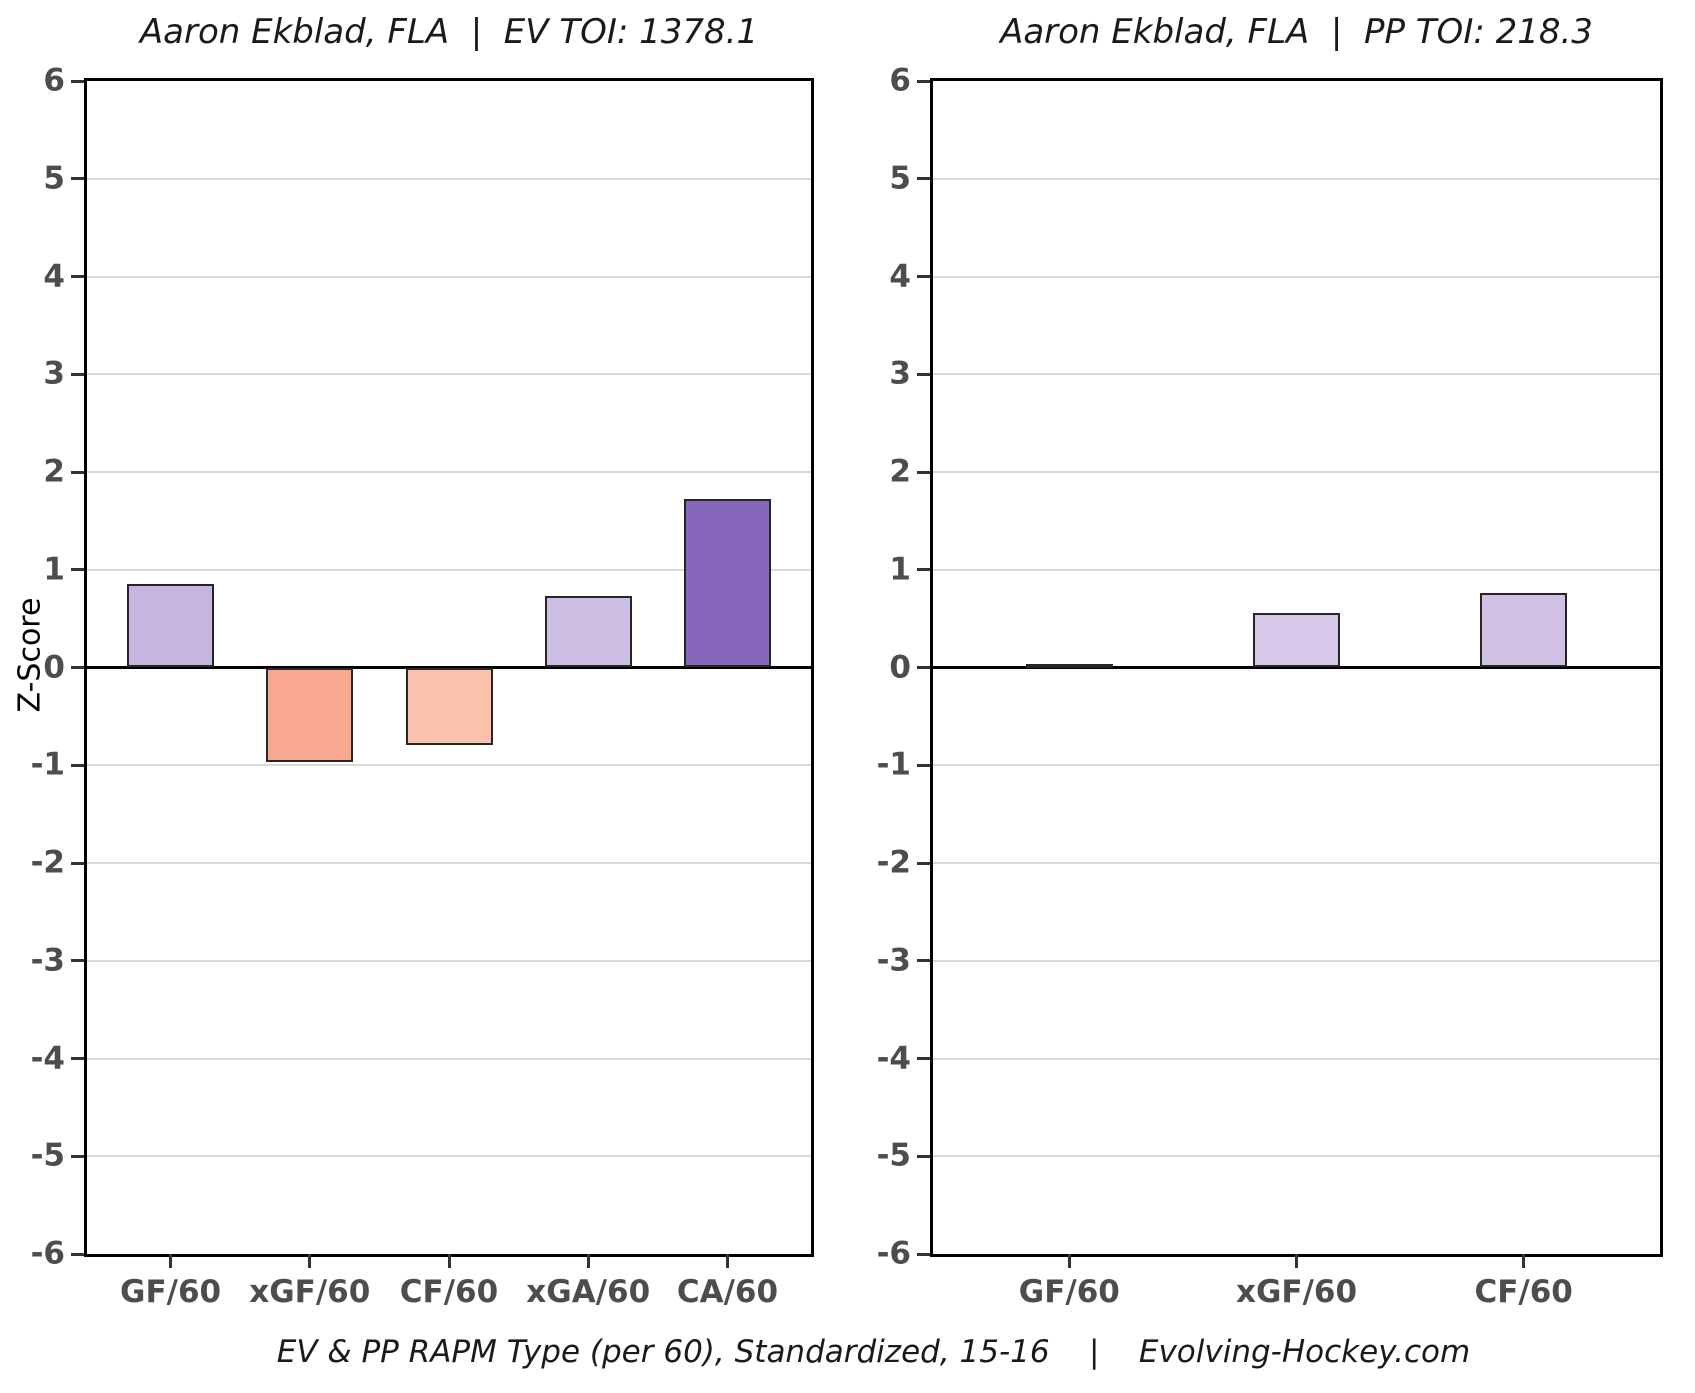 This screenshot has width=1695, height=1393. What do you see at coordinates (449, 32) in the screenshot?
I see `left-panel-title: Aaron Ekblad, FLA | EV TOI: 1378.1` at bounding box center [449, 32].